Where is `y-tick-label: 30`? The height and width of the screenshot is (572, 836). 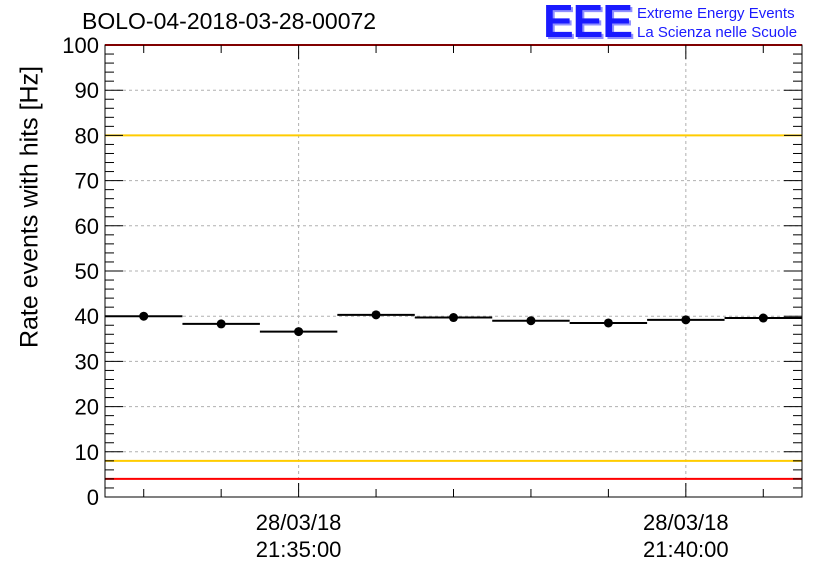 y-tick-label: 30 is located at coordinates (87, 361).